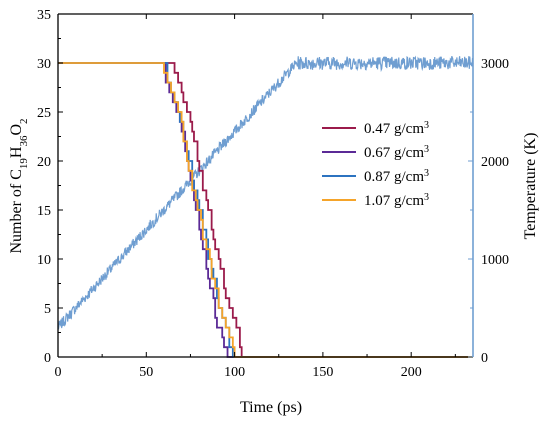 Image resolution: width=550 pixels, height=422 pixels. I want to click on legend-label-1: 0.47 g/cm3, so click(396, 129).